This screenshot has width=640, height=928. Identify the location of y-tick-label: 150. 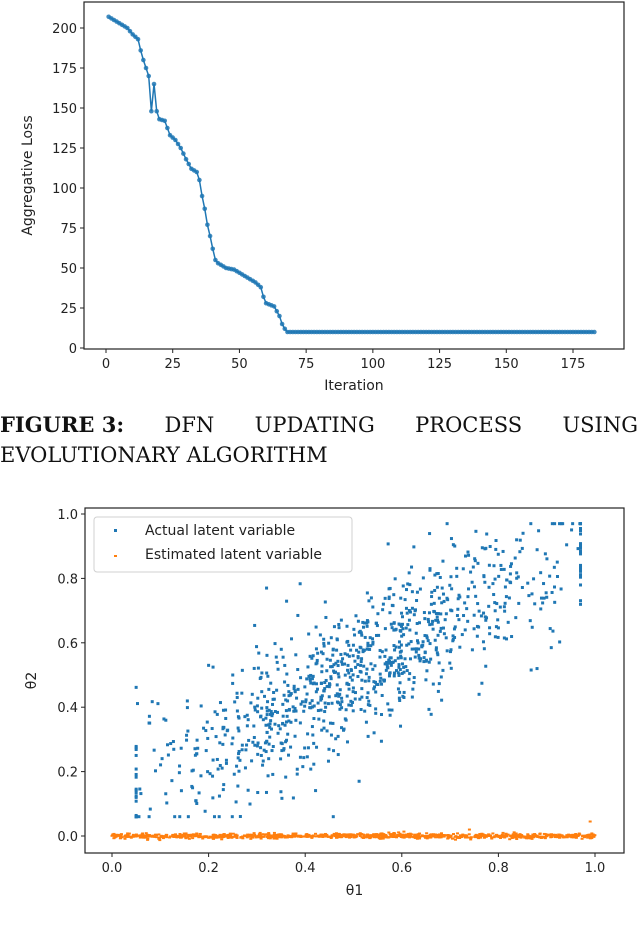
(64, 109).